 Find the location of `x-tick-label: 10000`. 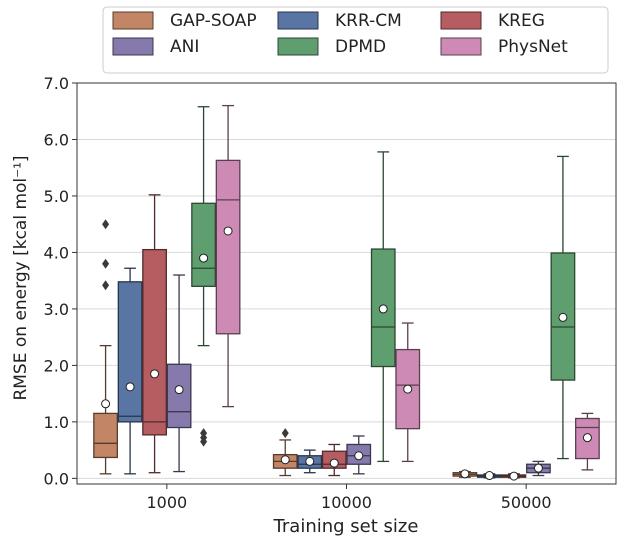

x-tick-label: 10000 is located at coordinates (346, 502).